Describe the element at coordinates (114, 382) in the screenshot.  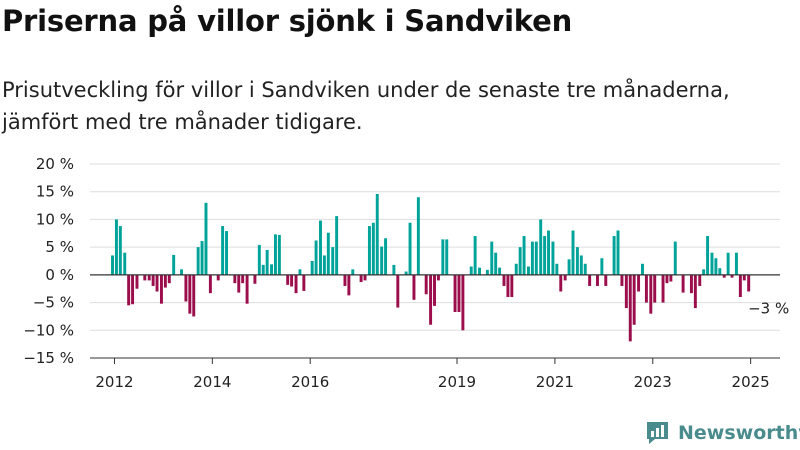
I see `x-tick-label: 2012` at that location.